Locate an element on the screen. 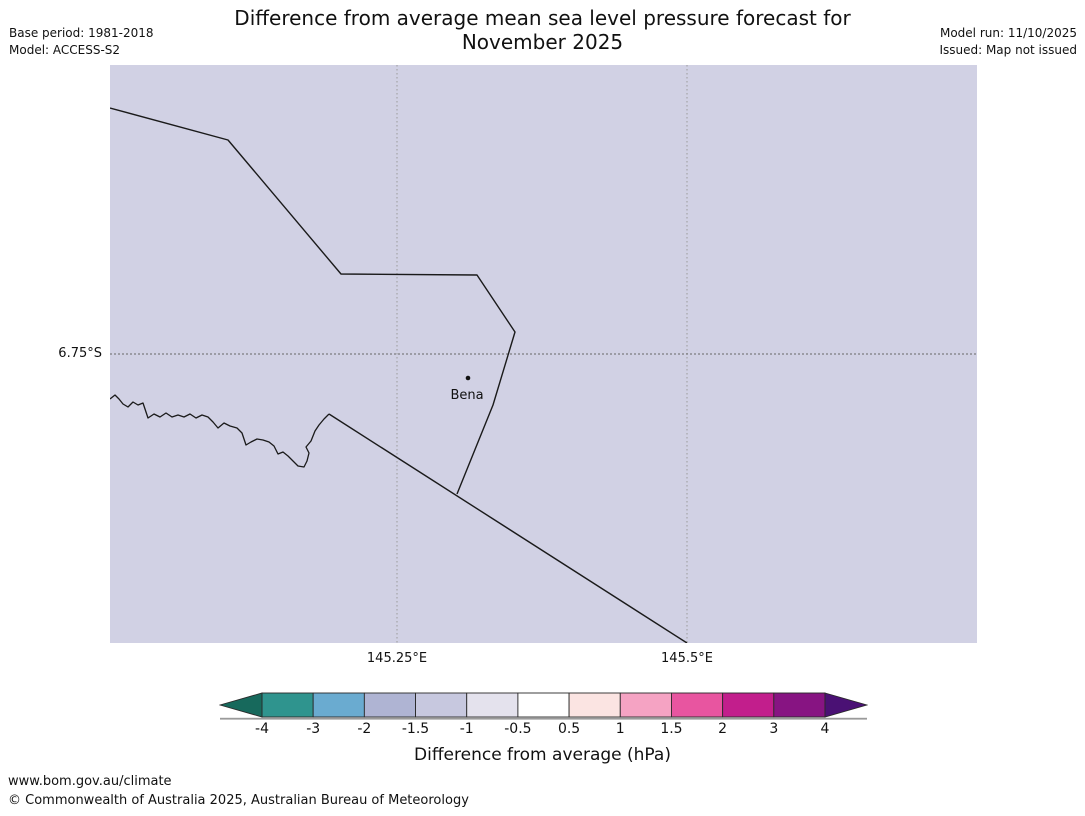 The width and height of the screenshot is (1085, 816). colorbar-ticks: -4 -3 -2 -1.5 -1 -0.5 0.5 1 1.5 2 3 4 is located at coordinates (542, 730).